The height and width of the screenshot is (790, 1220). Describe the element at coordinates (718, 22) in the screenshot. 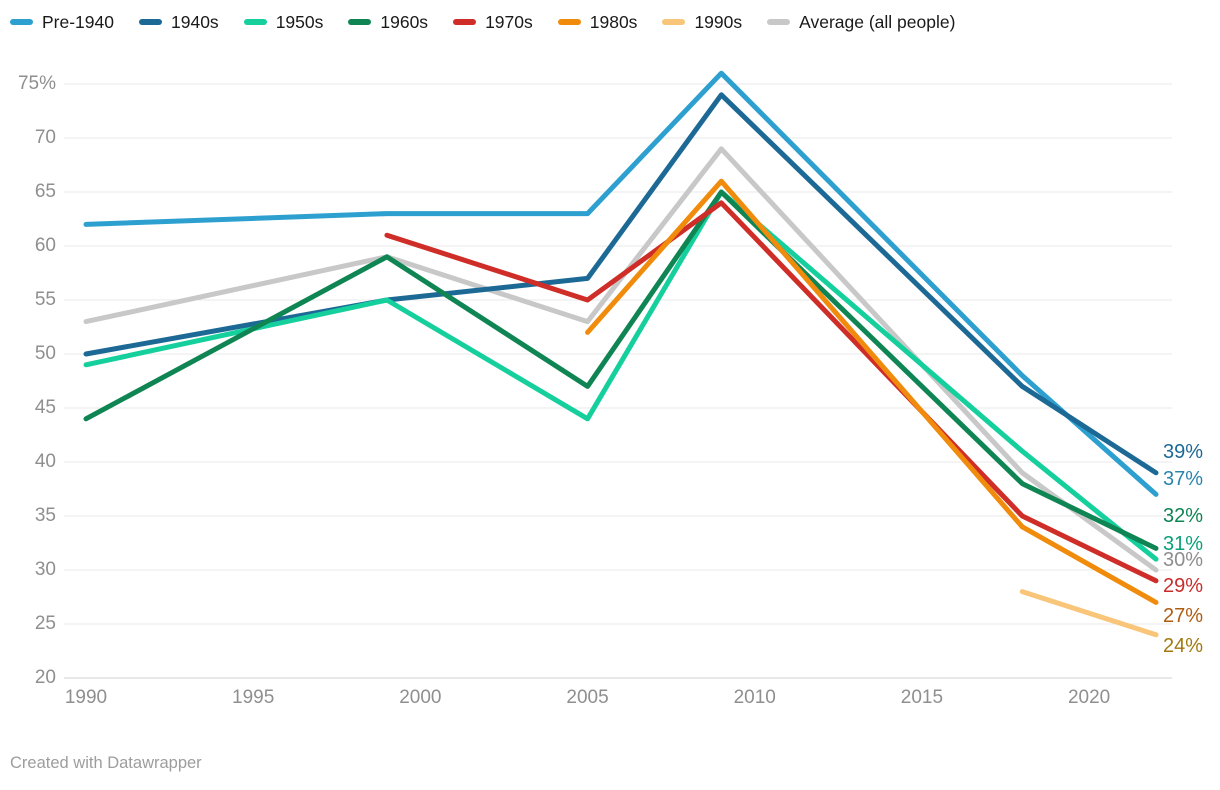

I see `legend-label-s1990: 1990s` at that location.